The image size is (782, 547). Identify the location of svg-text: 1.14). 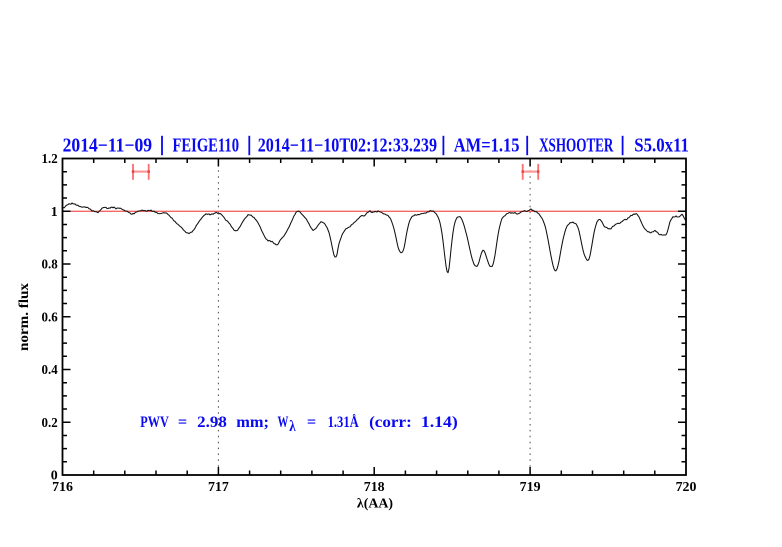
(439, 421).